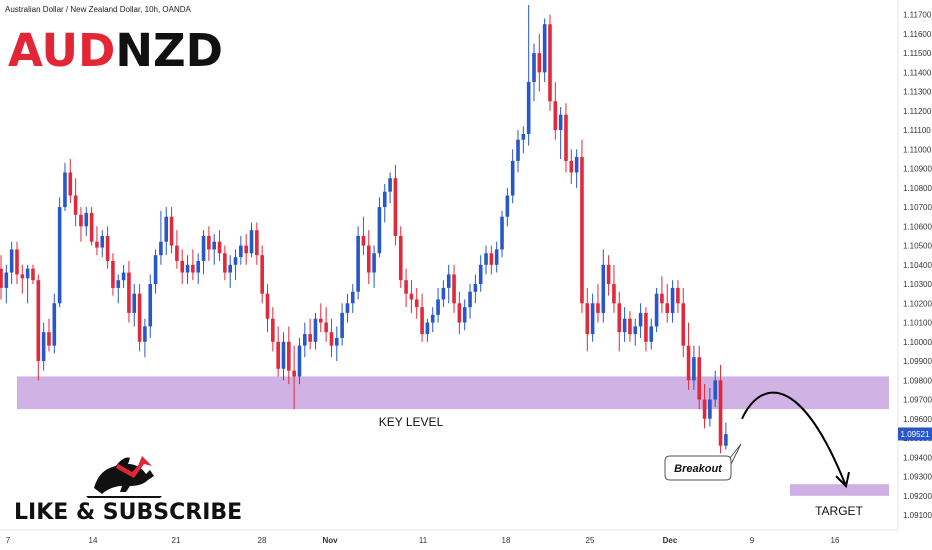 This screenshot has width=932, height=550. What do you see at coordinates (703, 462) in the screenshot?
I see `breakout-bubble` at bounding box center [703, 462].